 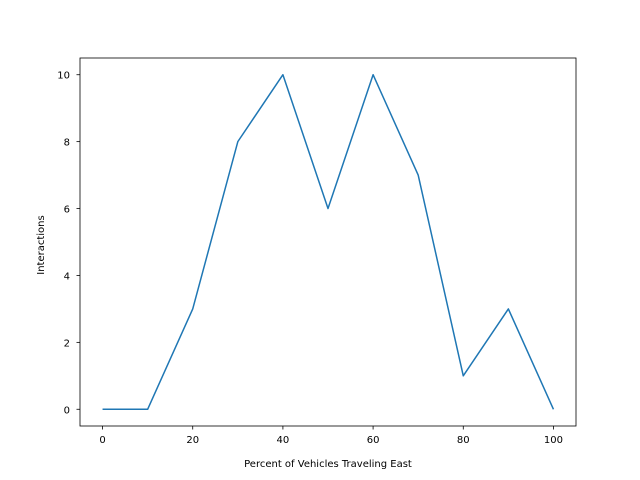 What do you see at coordinates (63, 76) in the screenshot?
I see `y-tick-label: 10` at bounding box center [63, 76].